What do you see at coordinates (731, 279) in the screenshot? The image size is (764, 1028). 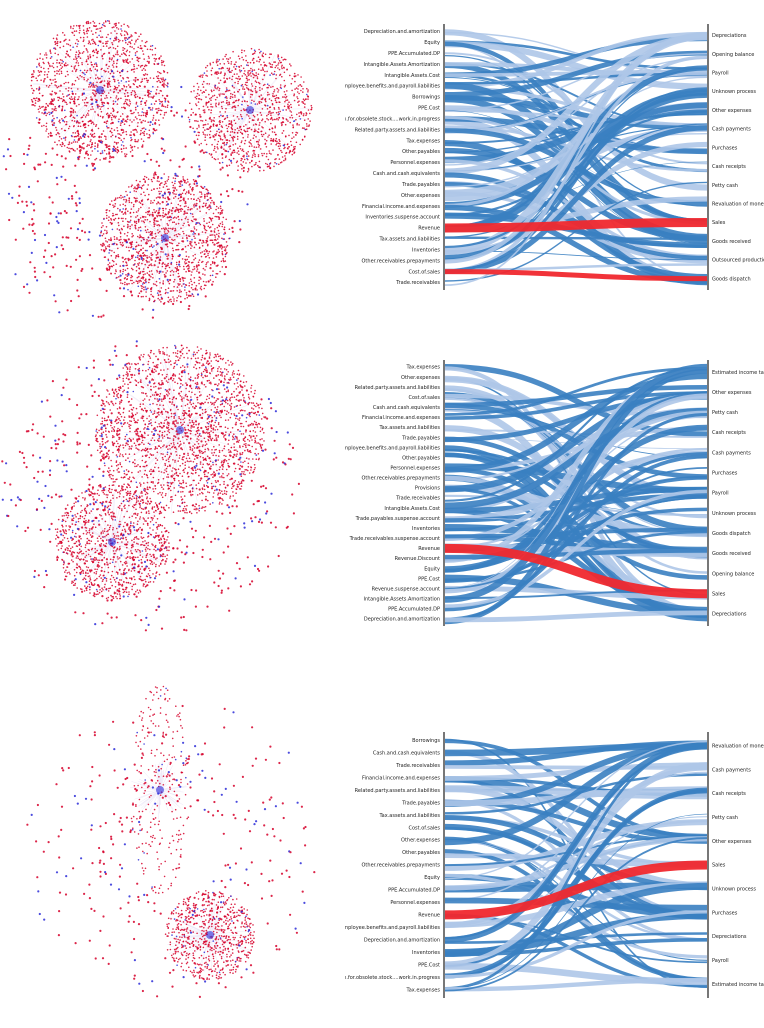 I see `right-node-label: Goods dispatch` at bounding box center [731, 279].